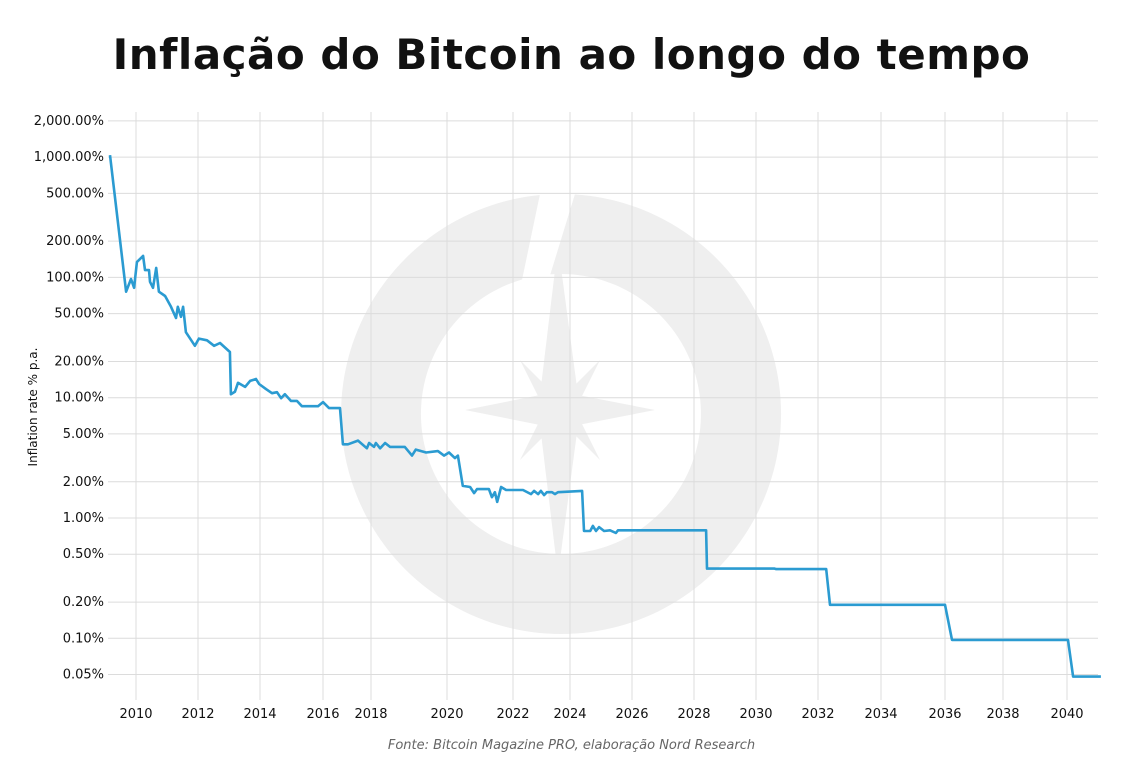 The height and width of the screenshot is (768, 1143). Describe the element at coordinates (79, 361) in the screenshot. I see `y-tick-label: 20.00%` at that location.